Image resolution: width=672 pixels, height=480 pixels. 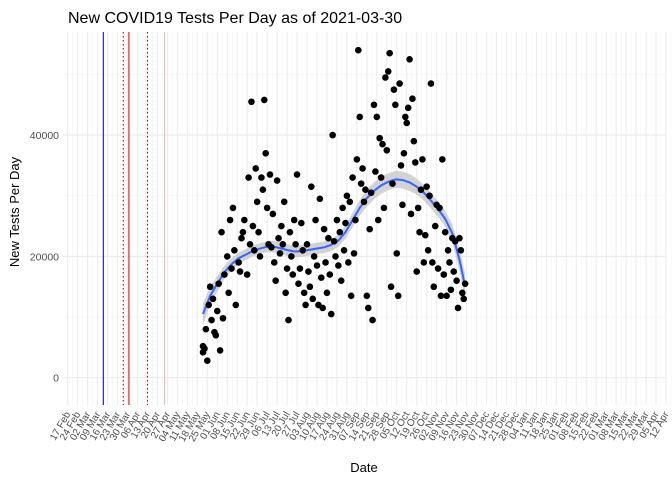 What do you see at coordinates (134, 218) in the screenshot?
I see `reference-lines` at bounding box center [134, 218].